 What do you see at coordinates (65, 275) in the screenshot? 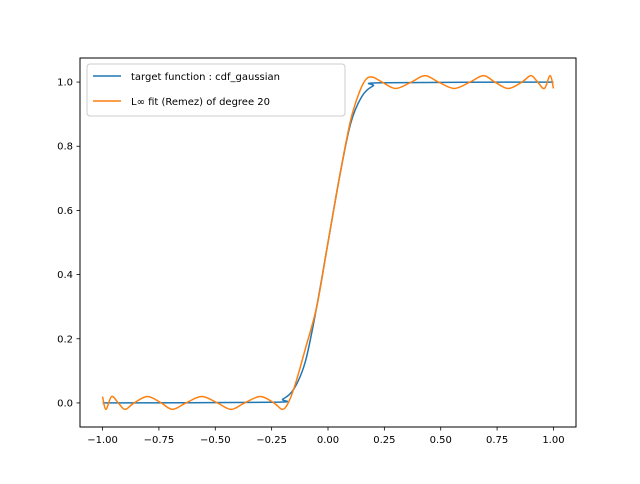
I see `y-tick-label: 0.4` at bounding box center [65, 275].